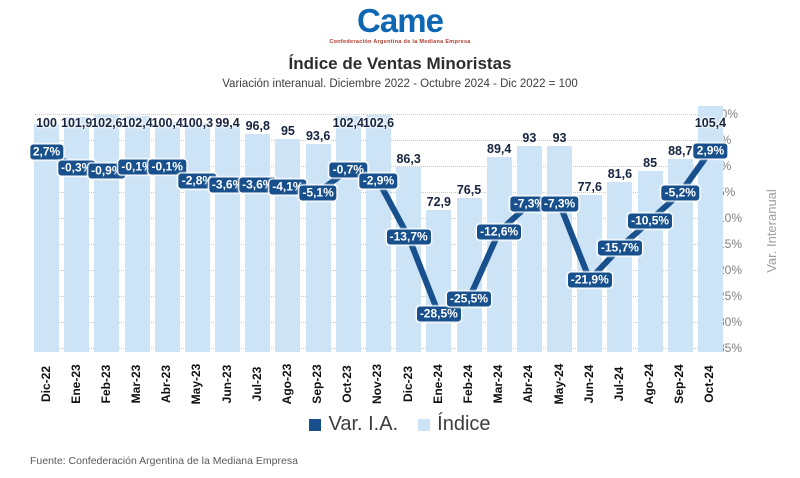 Image resolution: width=800 pixels, height=478 pixels. I want to click on x-axis-tick-label: Jul-23, so click(256, 384).